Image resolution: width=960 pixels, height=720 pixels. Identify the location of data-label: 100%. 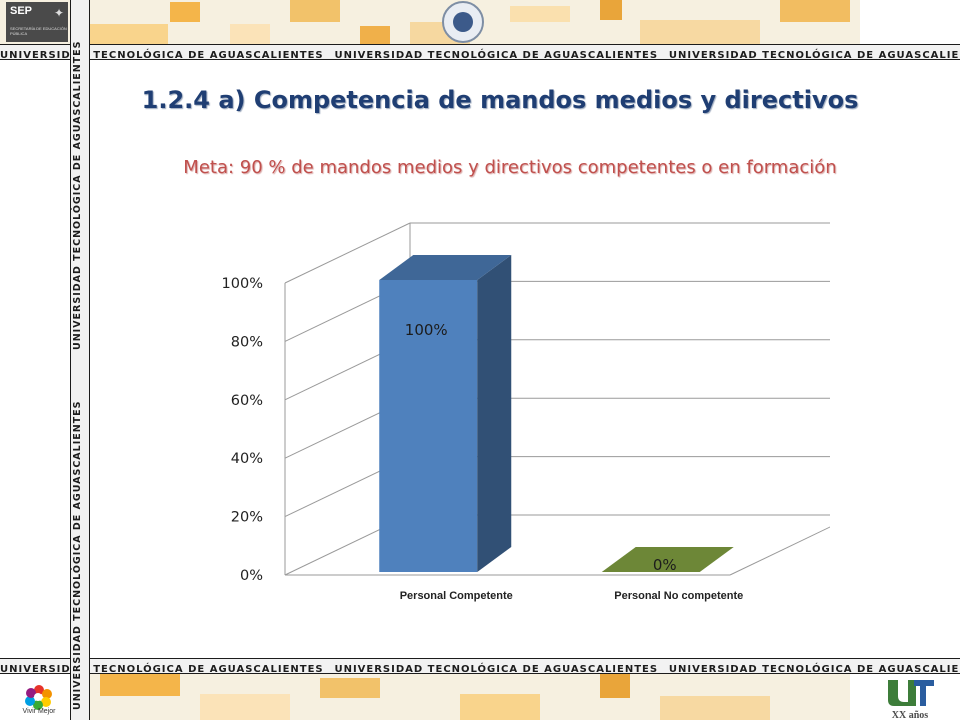
(426, 330).